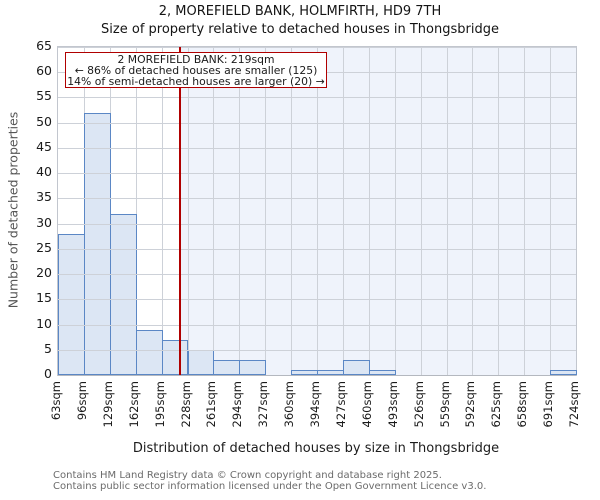  I want to click on x-tick-label: 724sqm, so click(574, 404).